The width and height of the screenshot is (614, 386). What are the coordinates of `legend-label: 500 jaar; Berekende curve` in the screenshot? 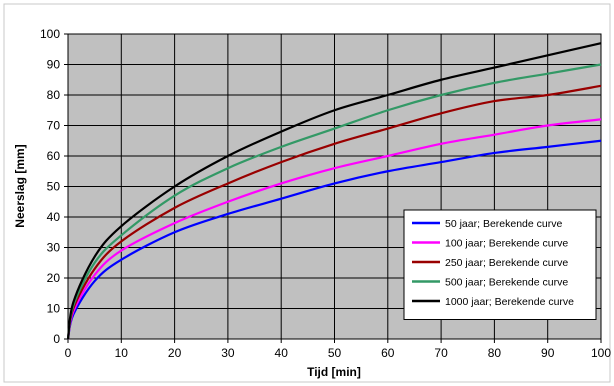 It's located at (506, 283).